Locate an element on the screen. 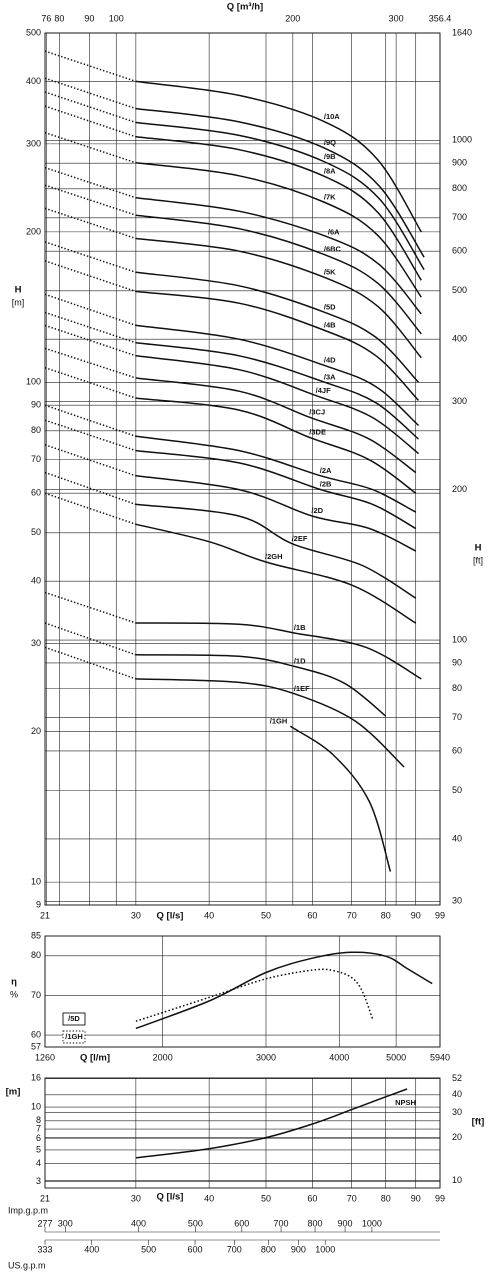 Image resolution: width=504 pixels, height=1282 pixels. curve-label: /2B is located at coordinates (326, 484).